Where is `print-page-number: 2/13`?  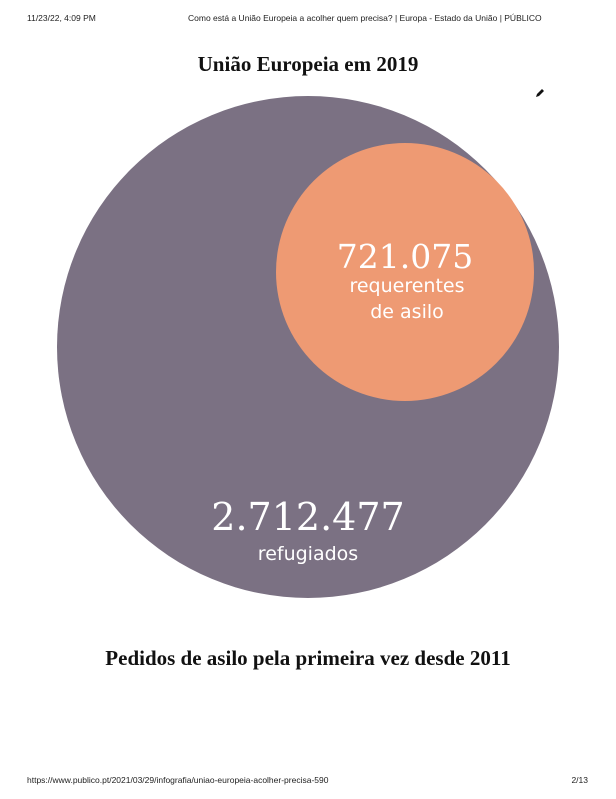
print-page-number: 2/13 is located at coordinates (579, 780).